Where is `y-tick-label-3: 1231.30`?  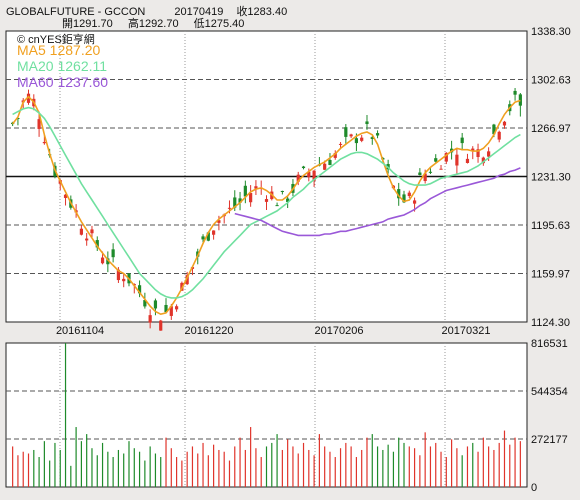 y-tick-label-3: 1231.30 is located at coordinates (551, 178).